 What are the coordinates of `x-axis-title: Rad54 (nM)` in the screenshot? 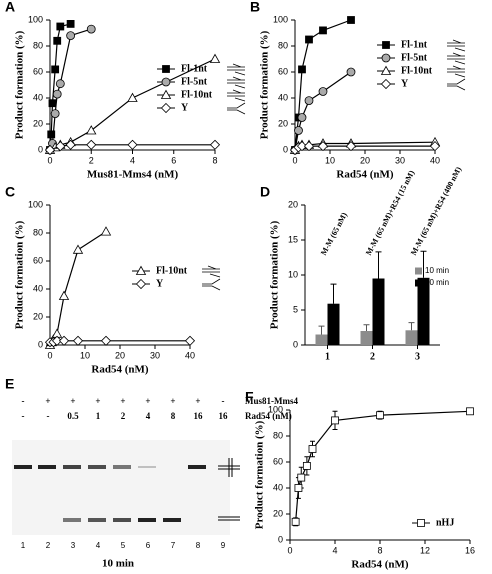 It's located at (119, 370).